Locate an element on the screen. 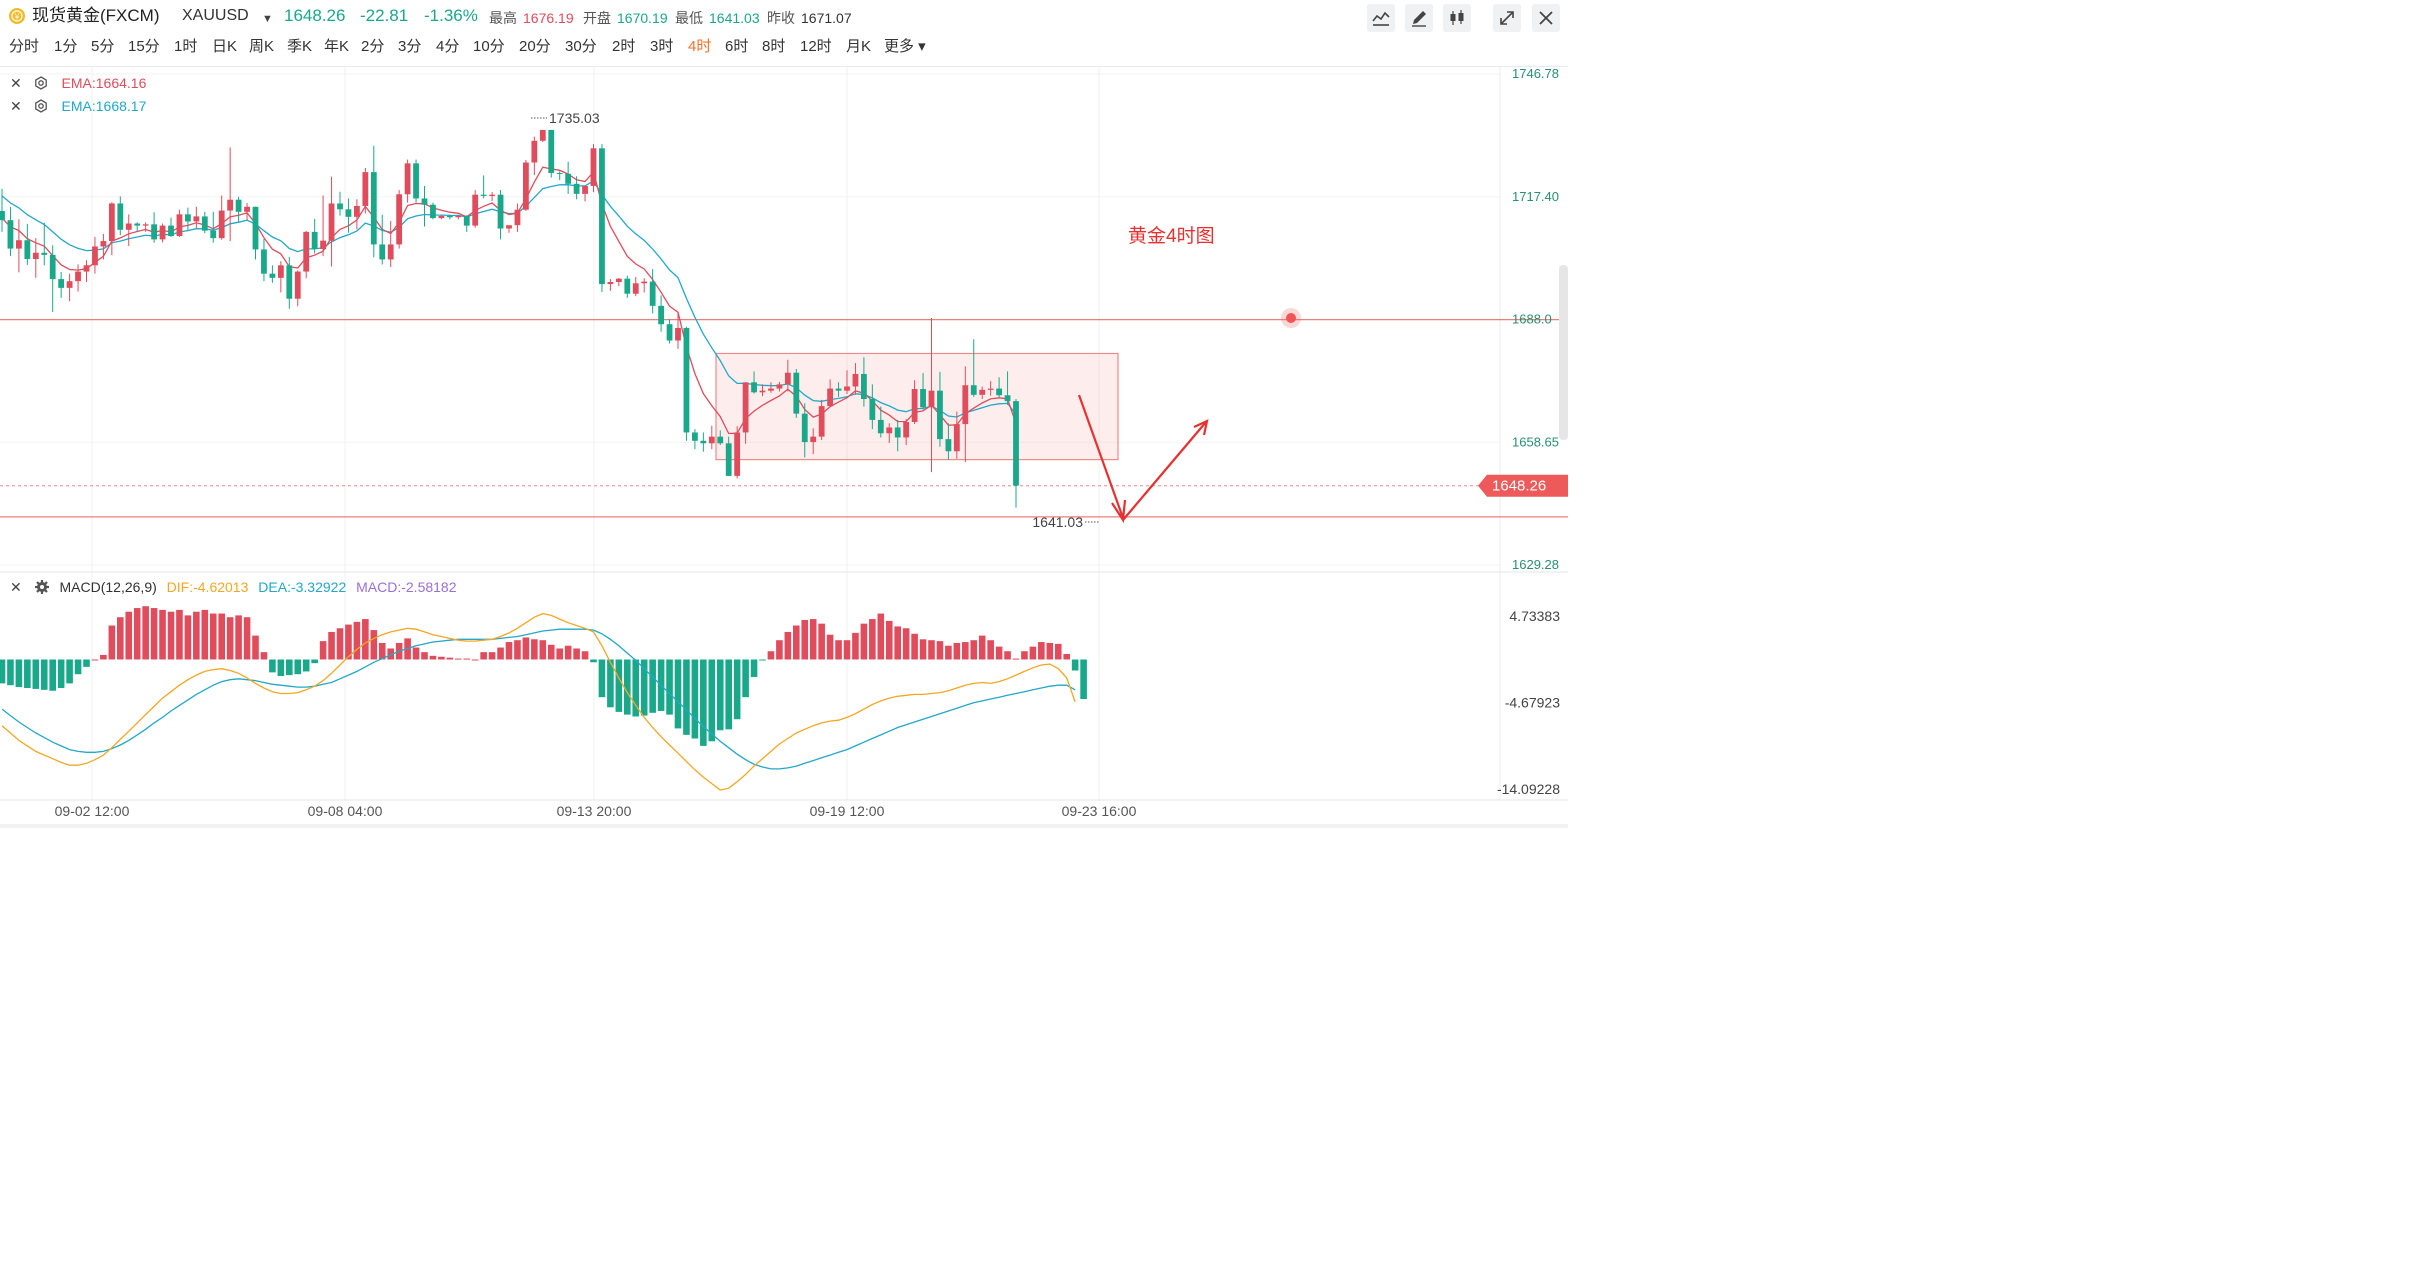  time-tick-2: 09-13 20:00 is located at coordinates (594, 811).